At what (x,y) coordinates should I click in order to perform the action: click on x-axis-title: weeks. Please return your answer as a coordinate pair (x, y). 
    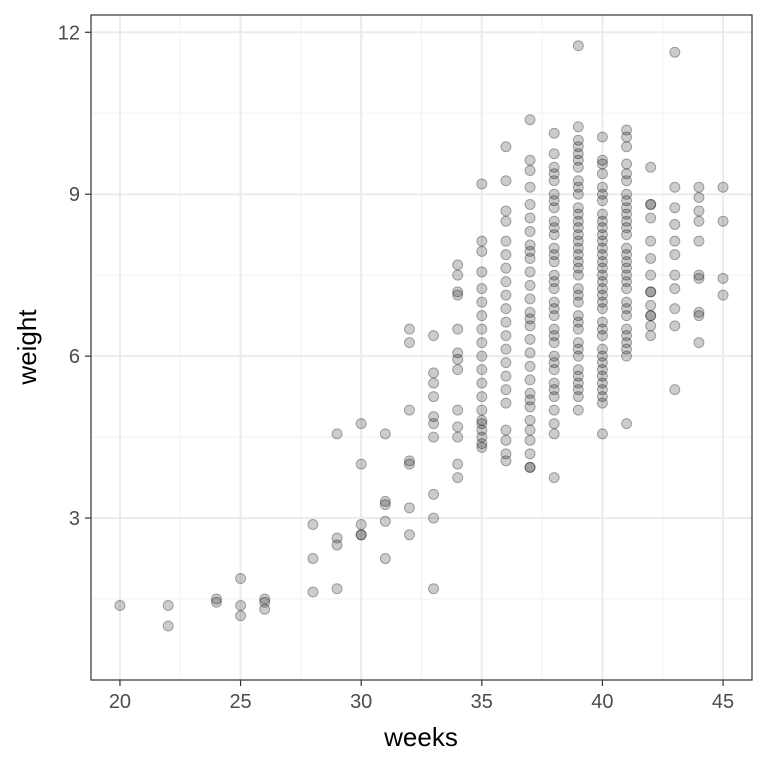
    Looking at the image, I should click on (420, 737).